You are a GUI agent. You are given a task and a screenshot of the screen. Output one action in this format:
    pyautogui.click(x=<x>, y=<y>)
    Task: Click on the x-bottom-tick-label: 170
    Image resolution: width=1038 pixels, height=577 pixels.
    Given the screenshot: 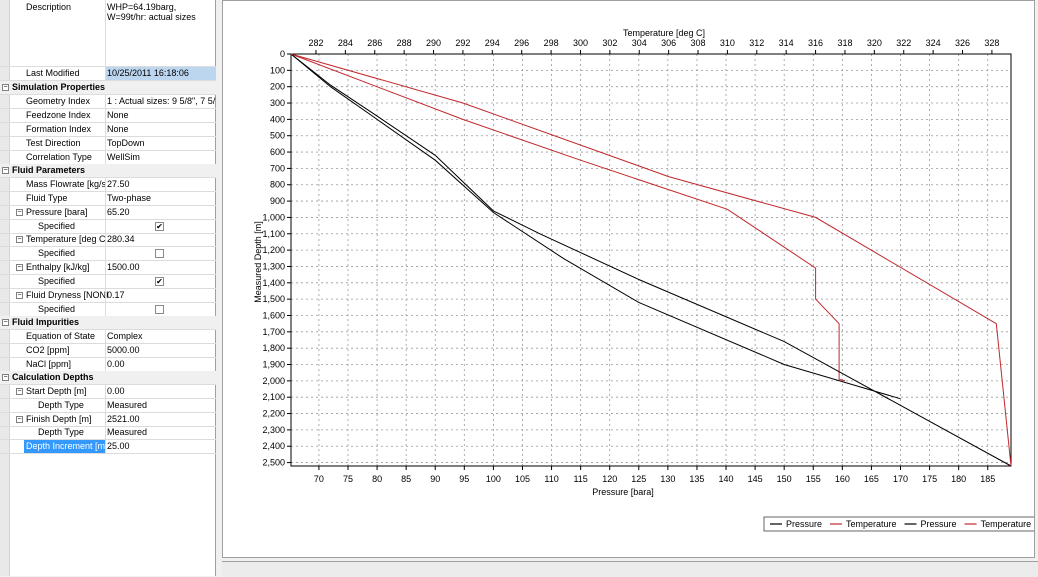 What is the action you would take?
    pyautogui.click(x=900, y=479)
    